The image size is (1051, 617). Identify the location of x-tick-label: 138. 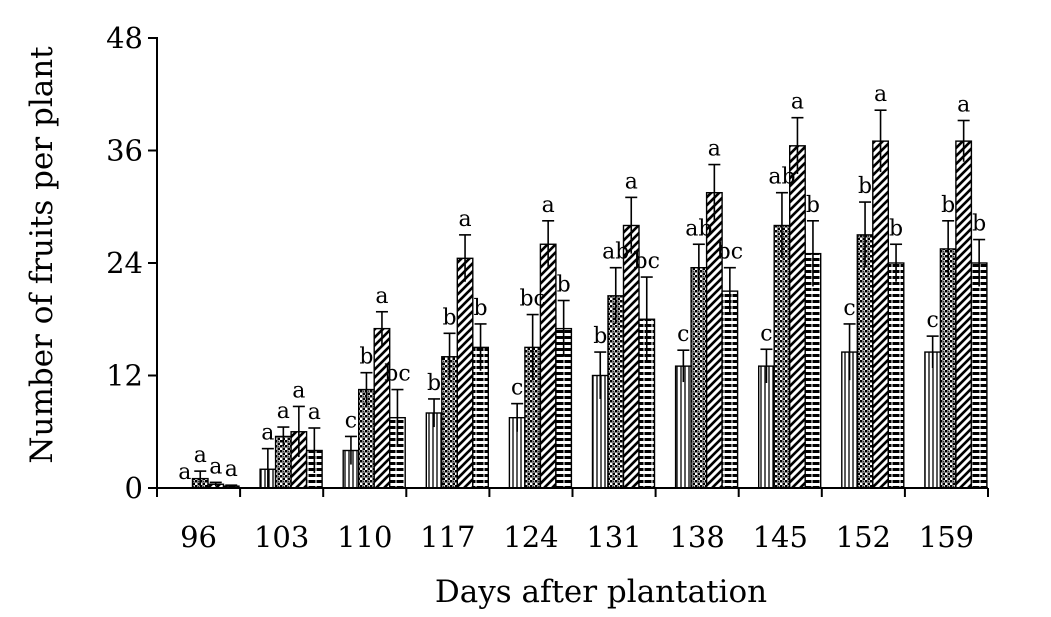
(696, 537).